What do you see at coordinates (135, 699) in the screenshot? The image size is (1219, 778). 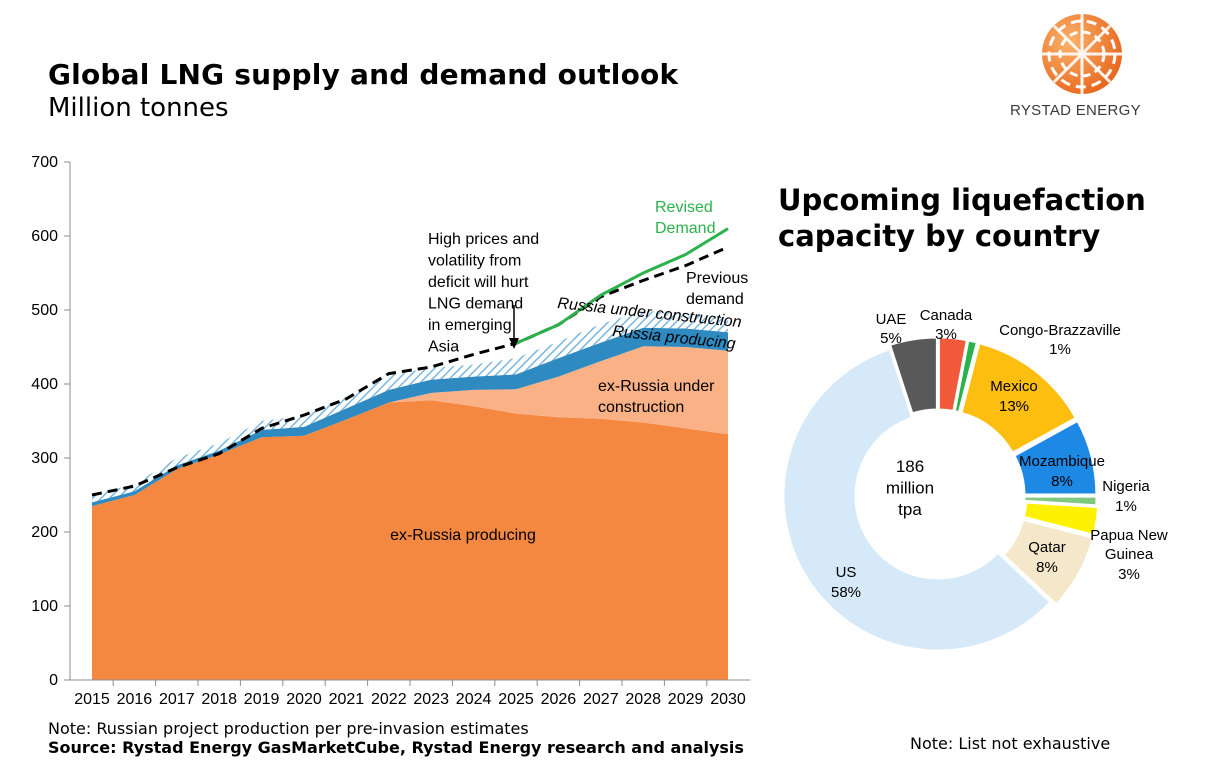 I see `x-tick-label: 2016` at bounding box center [135, 699].